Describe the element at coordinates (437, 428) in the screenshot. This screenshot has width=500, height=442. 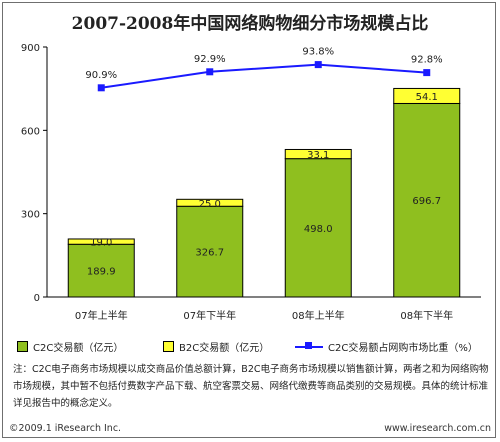
I see `website-text: www.iresearch.com.cn` at that location.